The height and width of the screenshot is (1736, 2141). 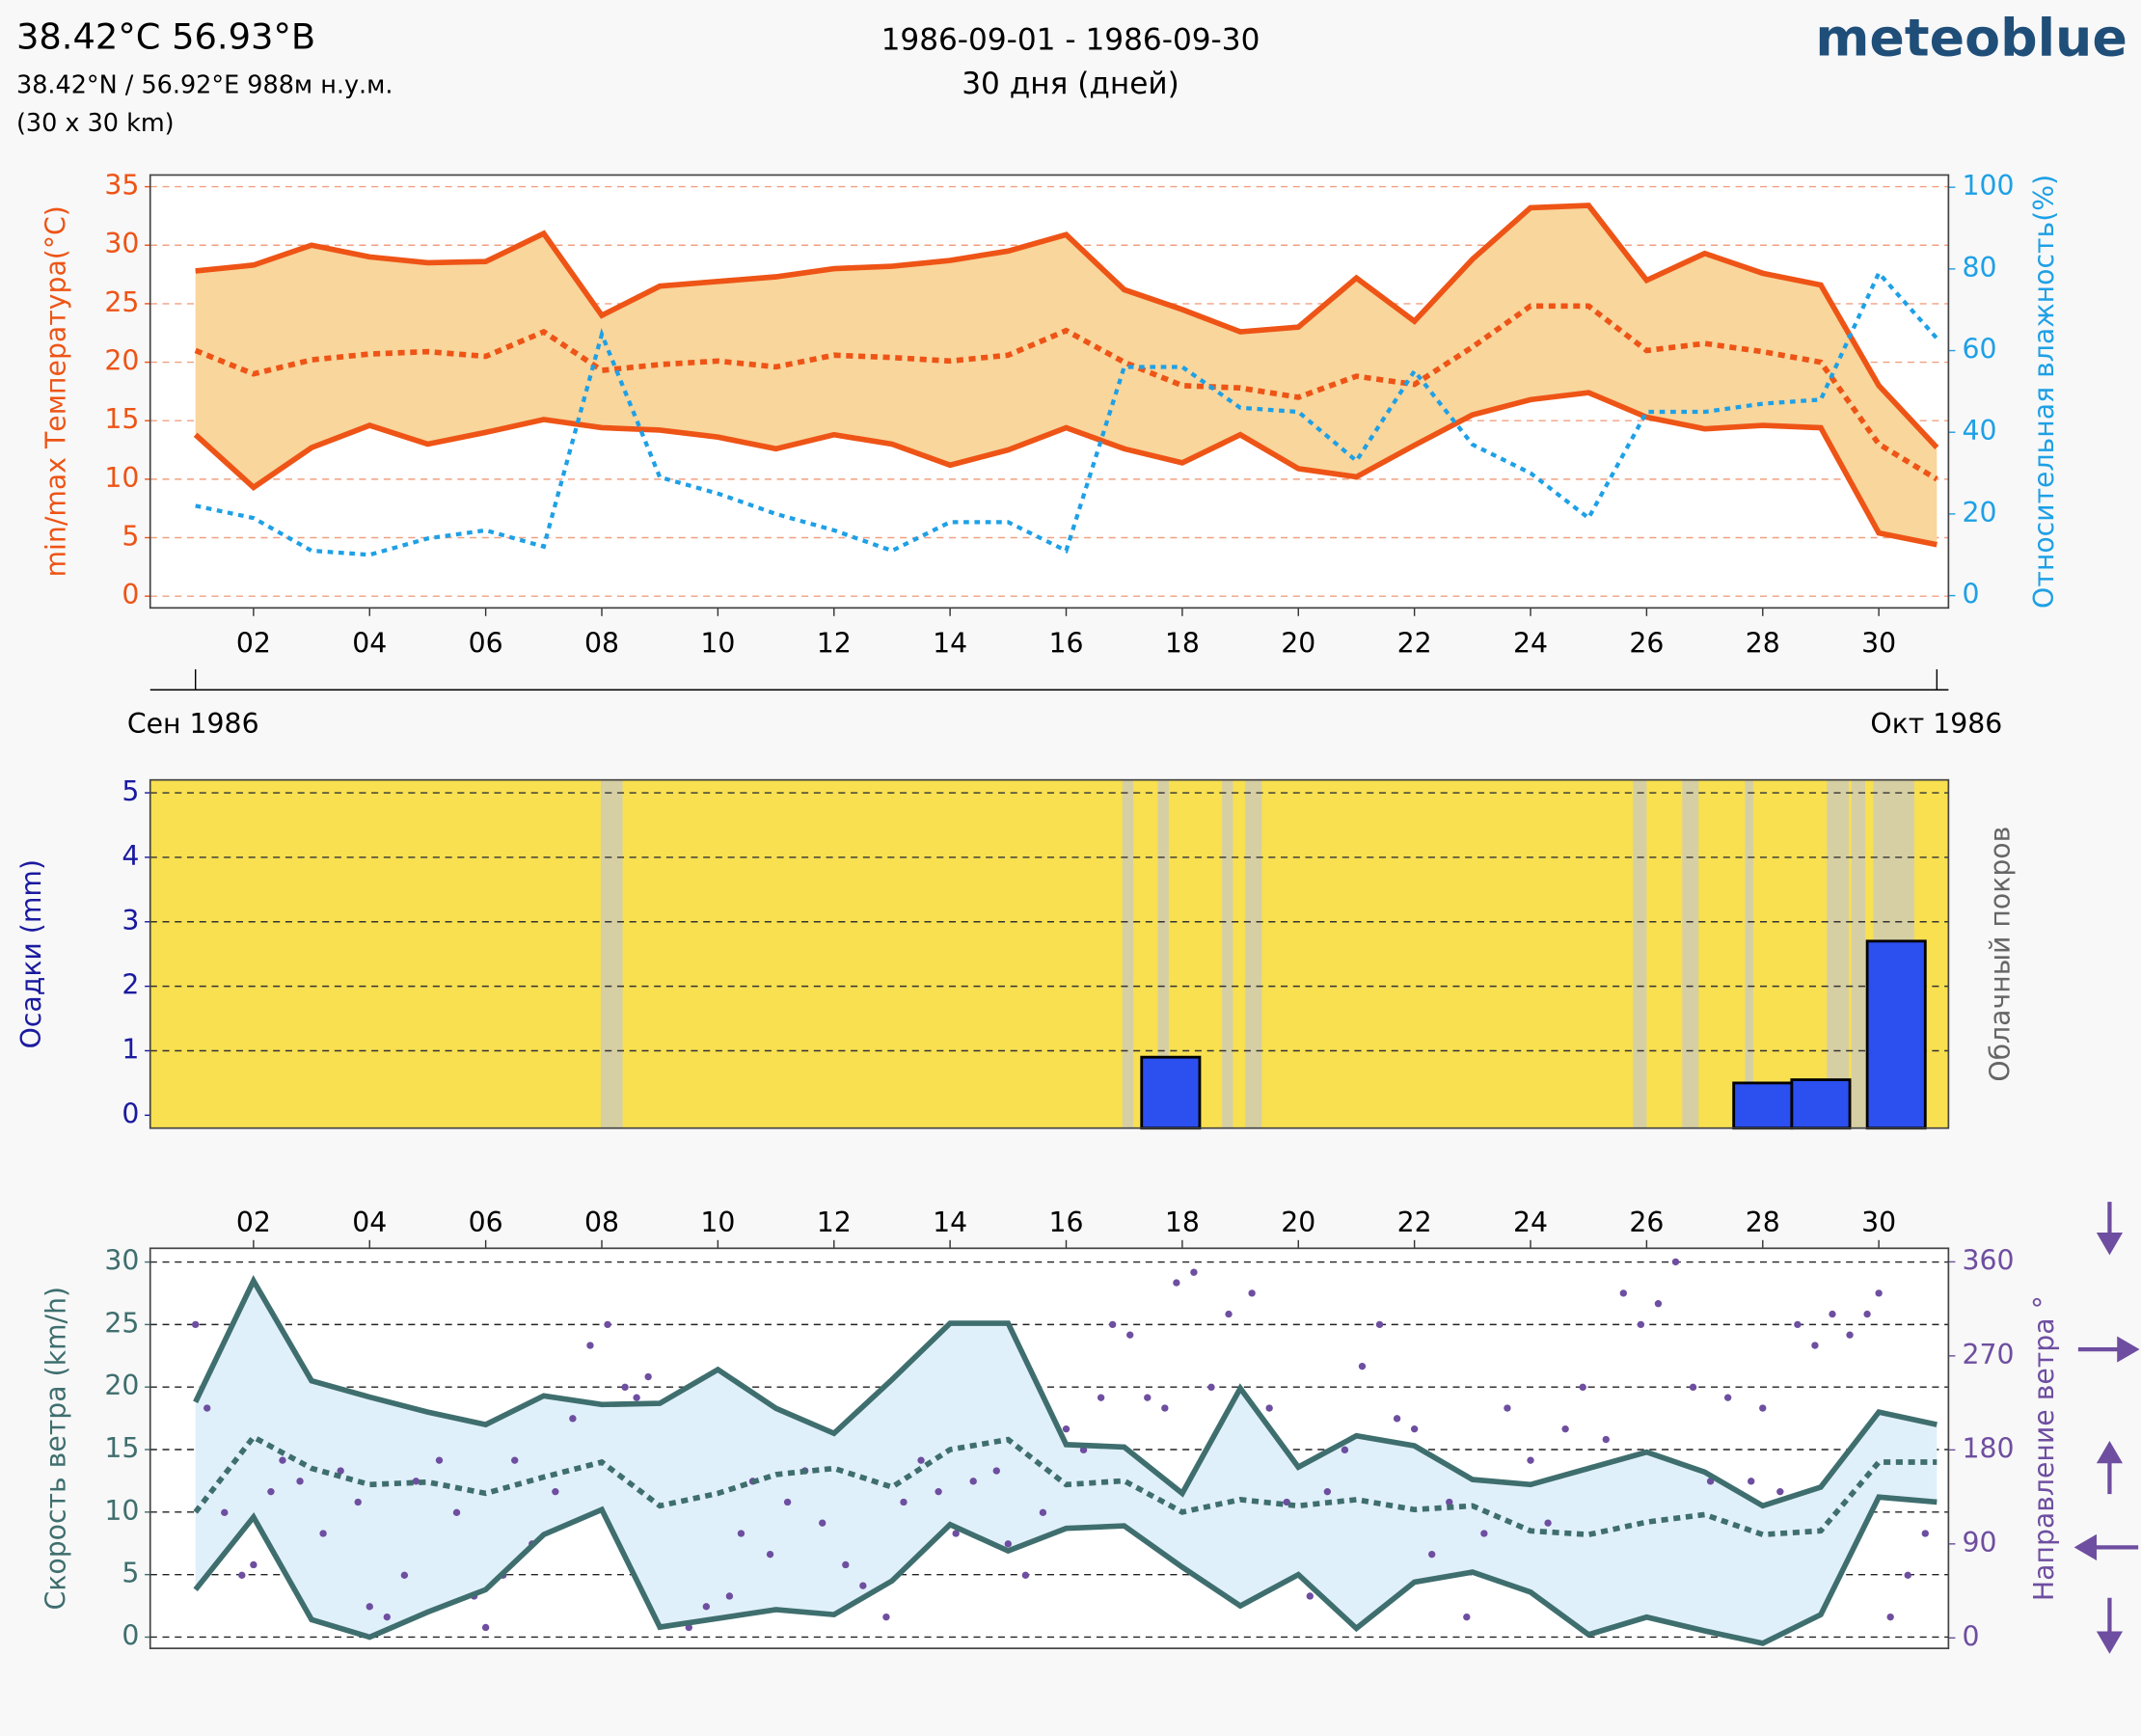 I want to click on x-tick-label: 26, so click(x=1647, y=644).